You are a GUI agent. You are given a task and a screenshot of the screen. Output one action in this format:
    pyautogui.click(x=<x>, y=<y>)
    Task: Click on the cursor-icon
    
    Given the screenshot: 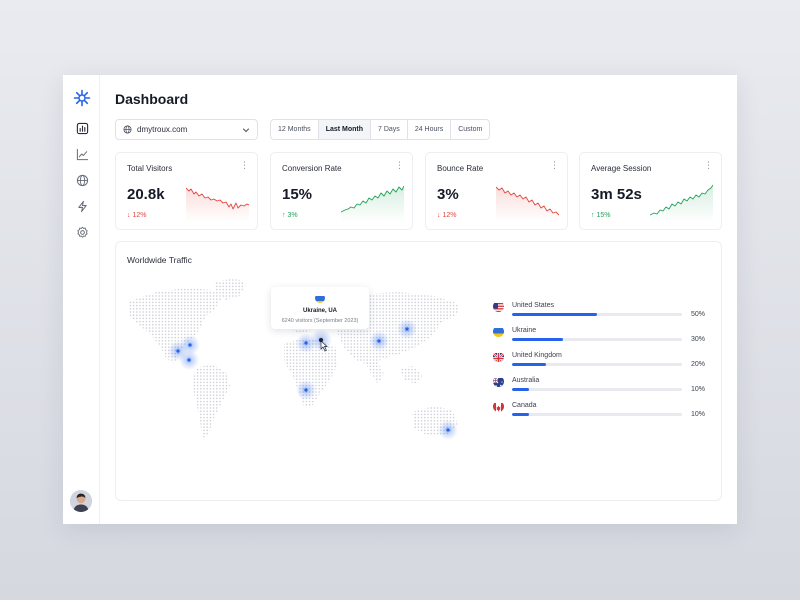 What is the action you would take?
    pyautogui.click(x=324, y=346)
    